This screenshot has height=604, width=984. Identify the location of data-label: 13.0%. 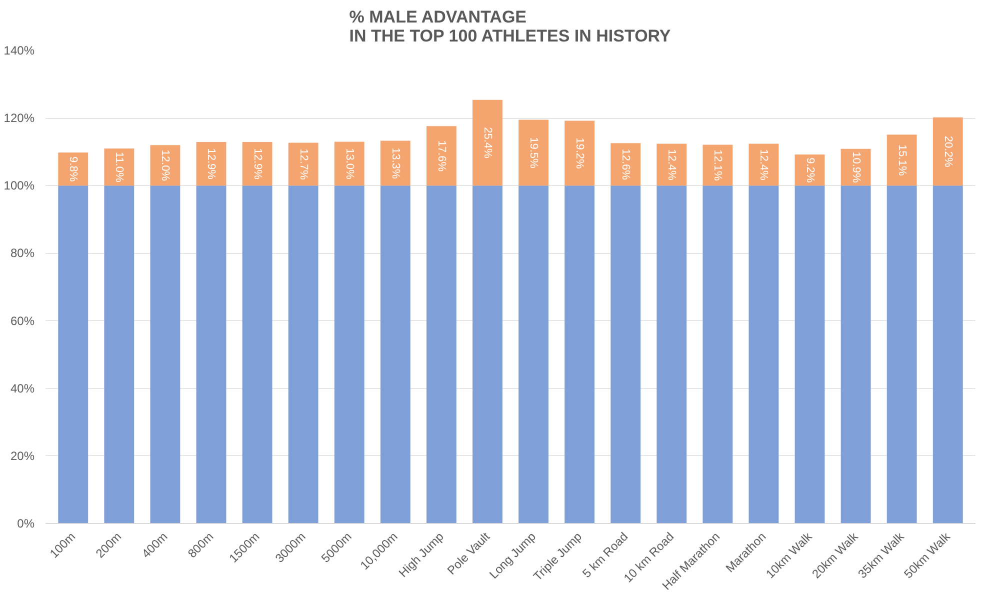
(349, 164).